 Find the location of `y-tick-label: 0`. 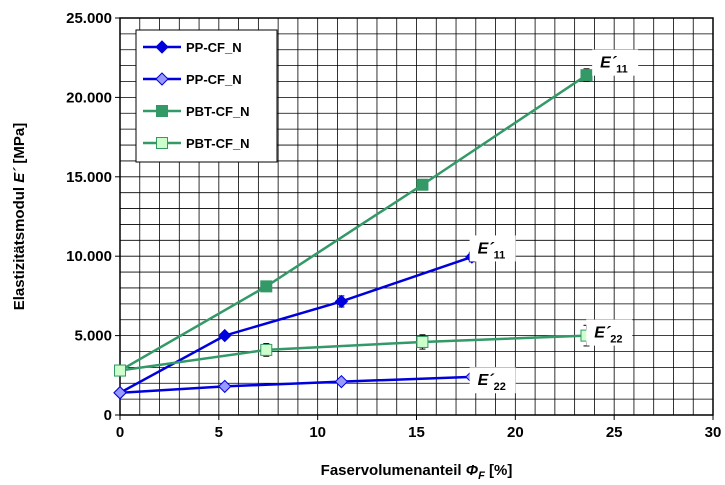

y-tick-label: 0 is located at coordinates (108, 415).